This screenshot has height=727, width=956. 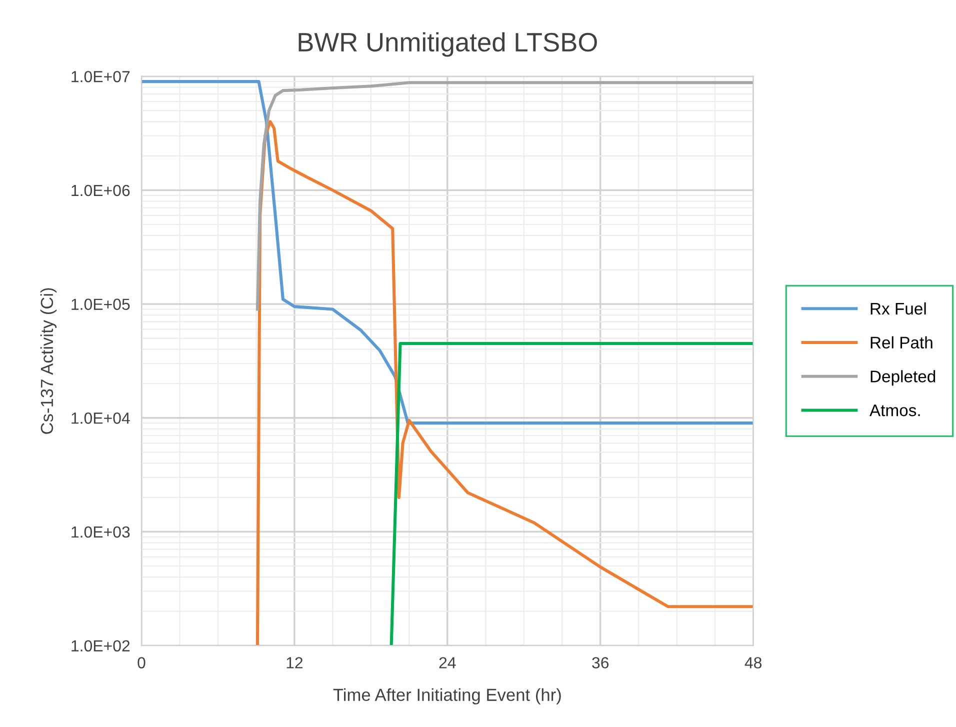 What do you see at coordinates (101, 532) in the screenshot?
I see `y-tick-label: 1.0E+03` at bounding box center [101, 532].